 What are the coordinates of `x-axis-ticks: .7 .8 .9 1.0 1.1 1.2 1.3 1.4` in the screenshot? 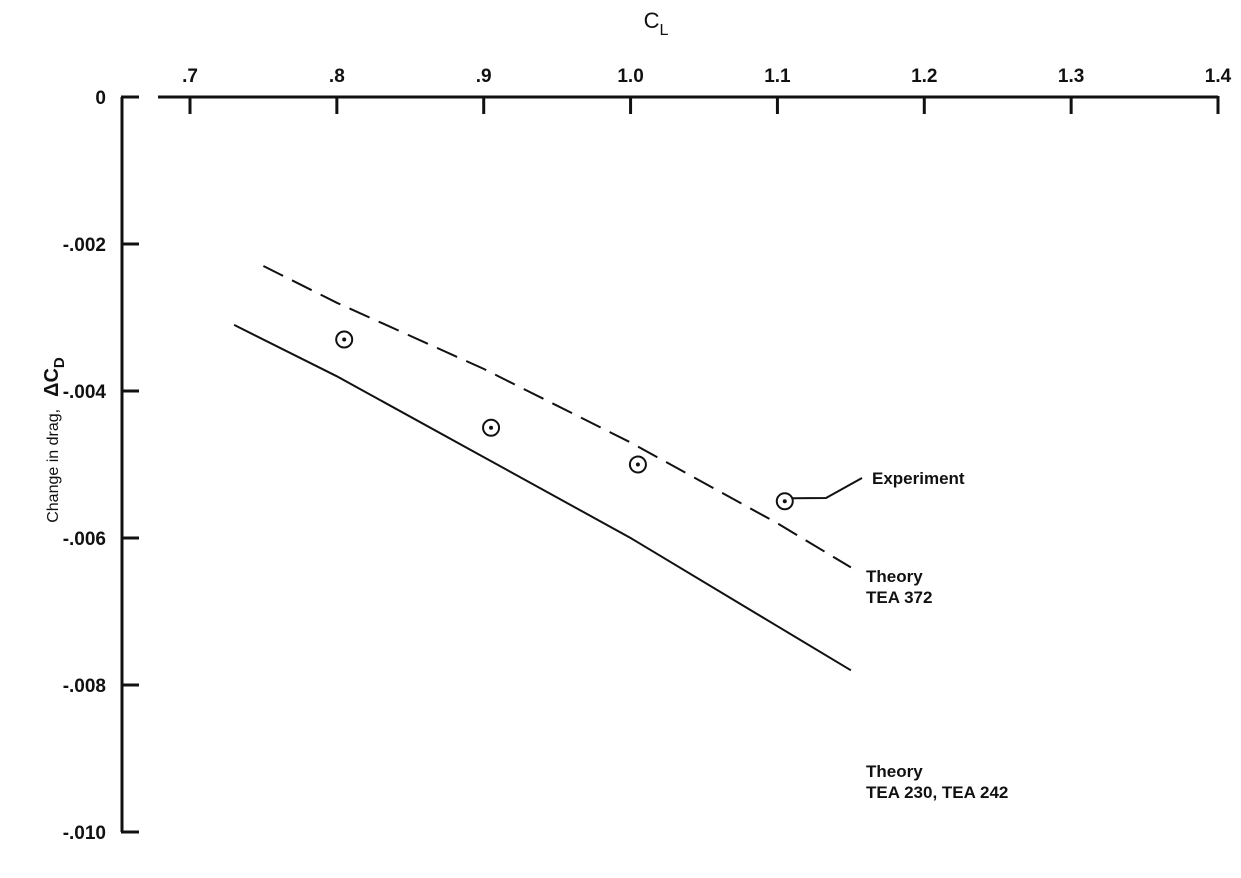 It's located at (707, 90).